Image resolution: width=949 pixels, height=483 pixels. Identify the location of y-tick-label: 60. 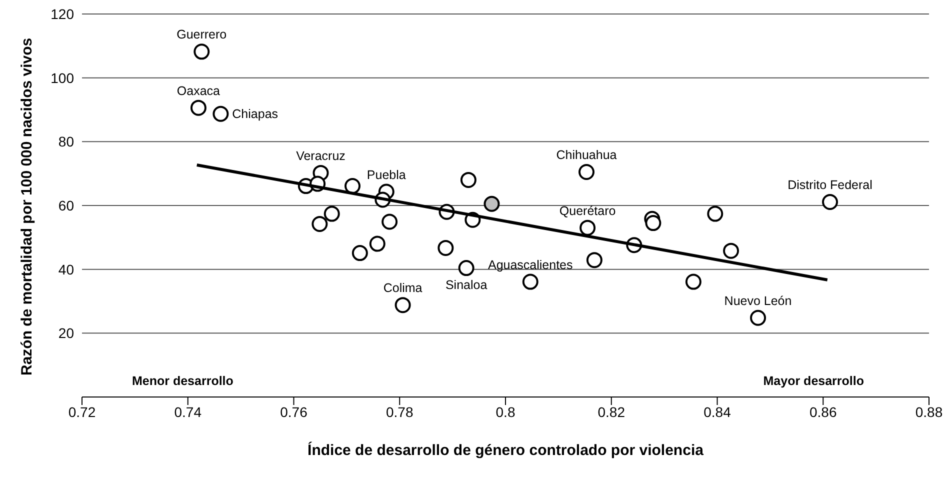
(66, 205).